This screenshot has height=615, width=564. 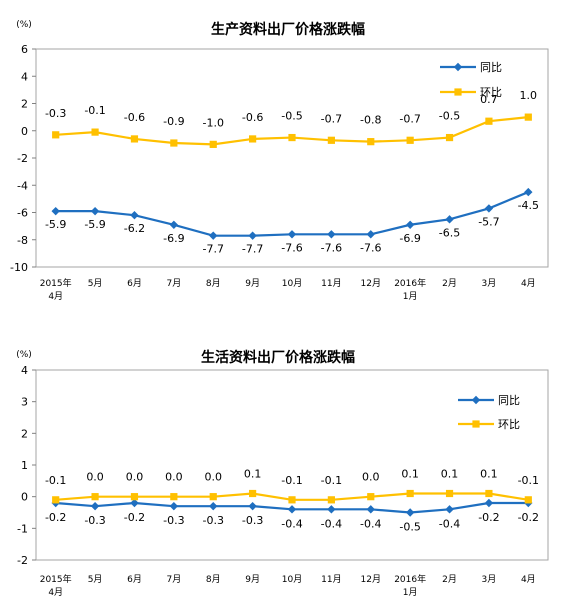 What do you see at coordinates (529, 95) in the screenshot?
I see `data-label: 1.0` at bounding box center [529, 95].